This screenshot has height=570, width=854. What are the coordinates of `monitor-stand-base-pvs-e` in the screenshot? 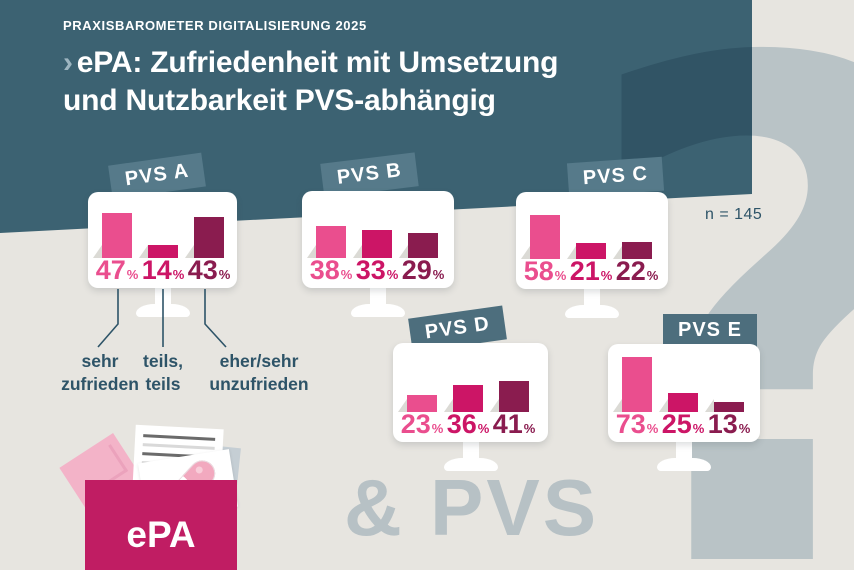 It's located at (684, 464).